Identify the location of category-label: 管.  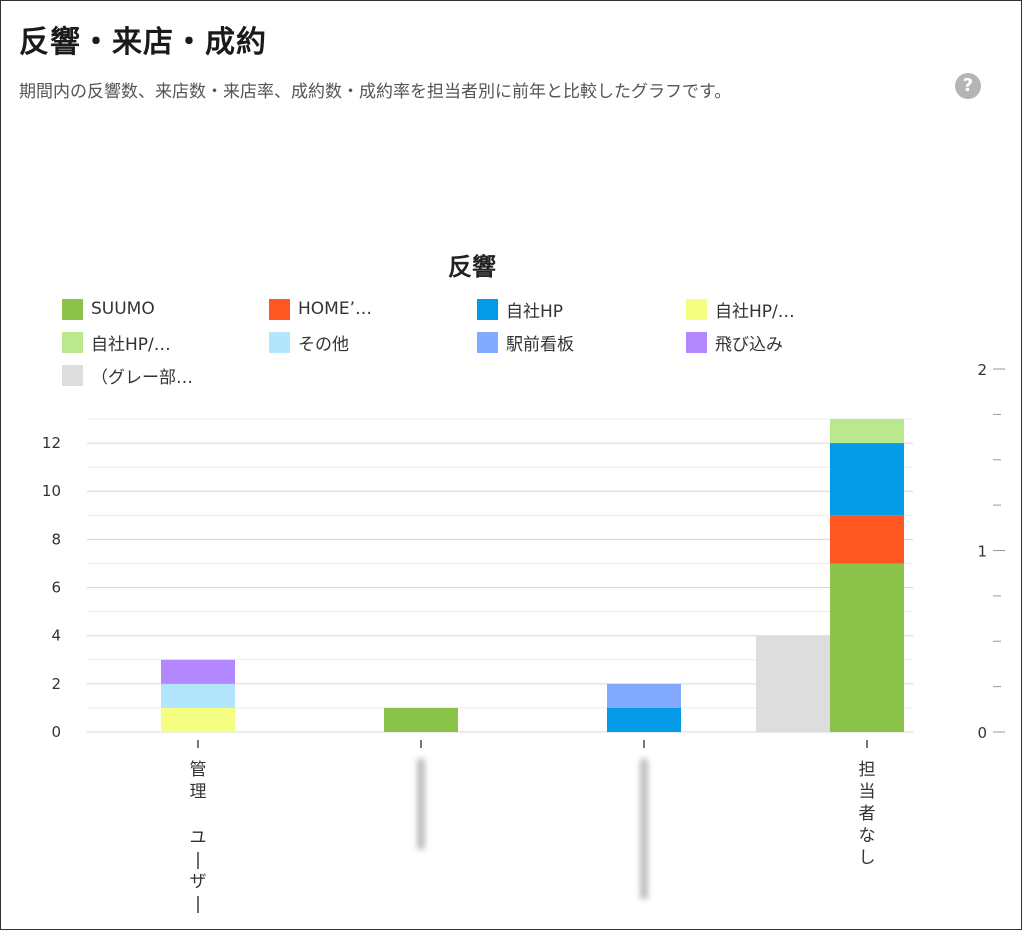
(198, 770).